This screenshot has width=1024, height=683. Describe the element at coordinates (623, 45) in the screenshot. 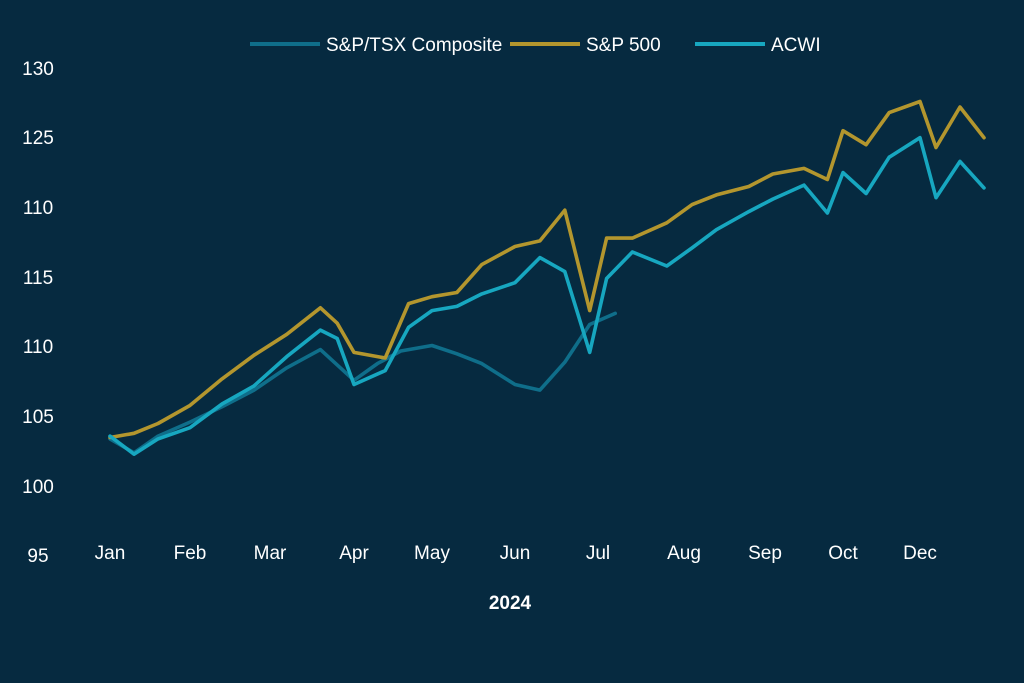

I see `legend-label-sp-500: S&P 500` at that location.